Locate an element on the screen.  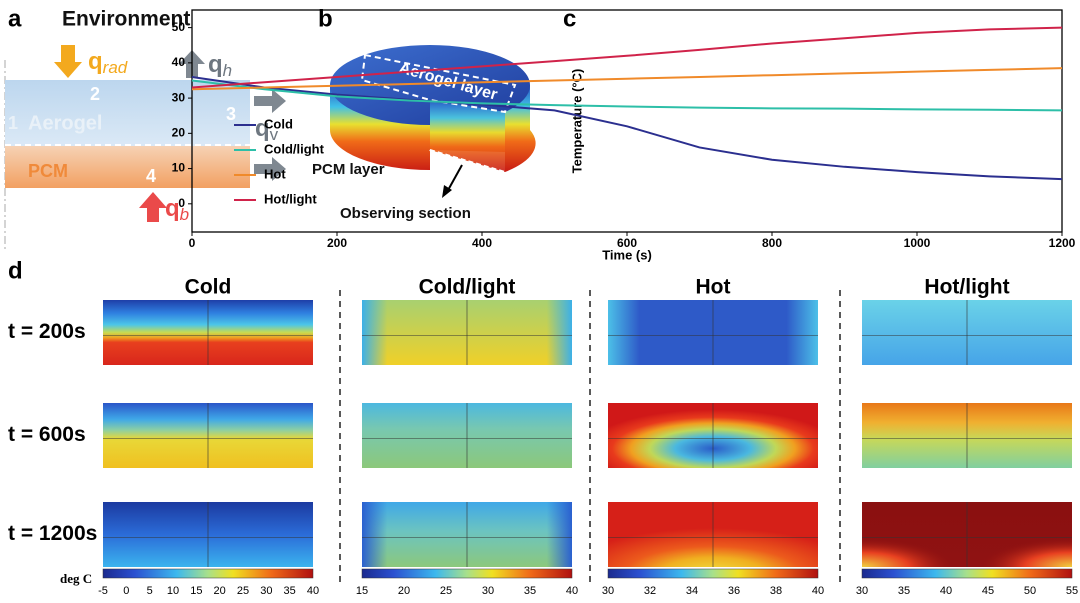
y-tick-label: 30 is located at coordinates (179, 97).